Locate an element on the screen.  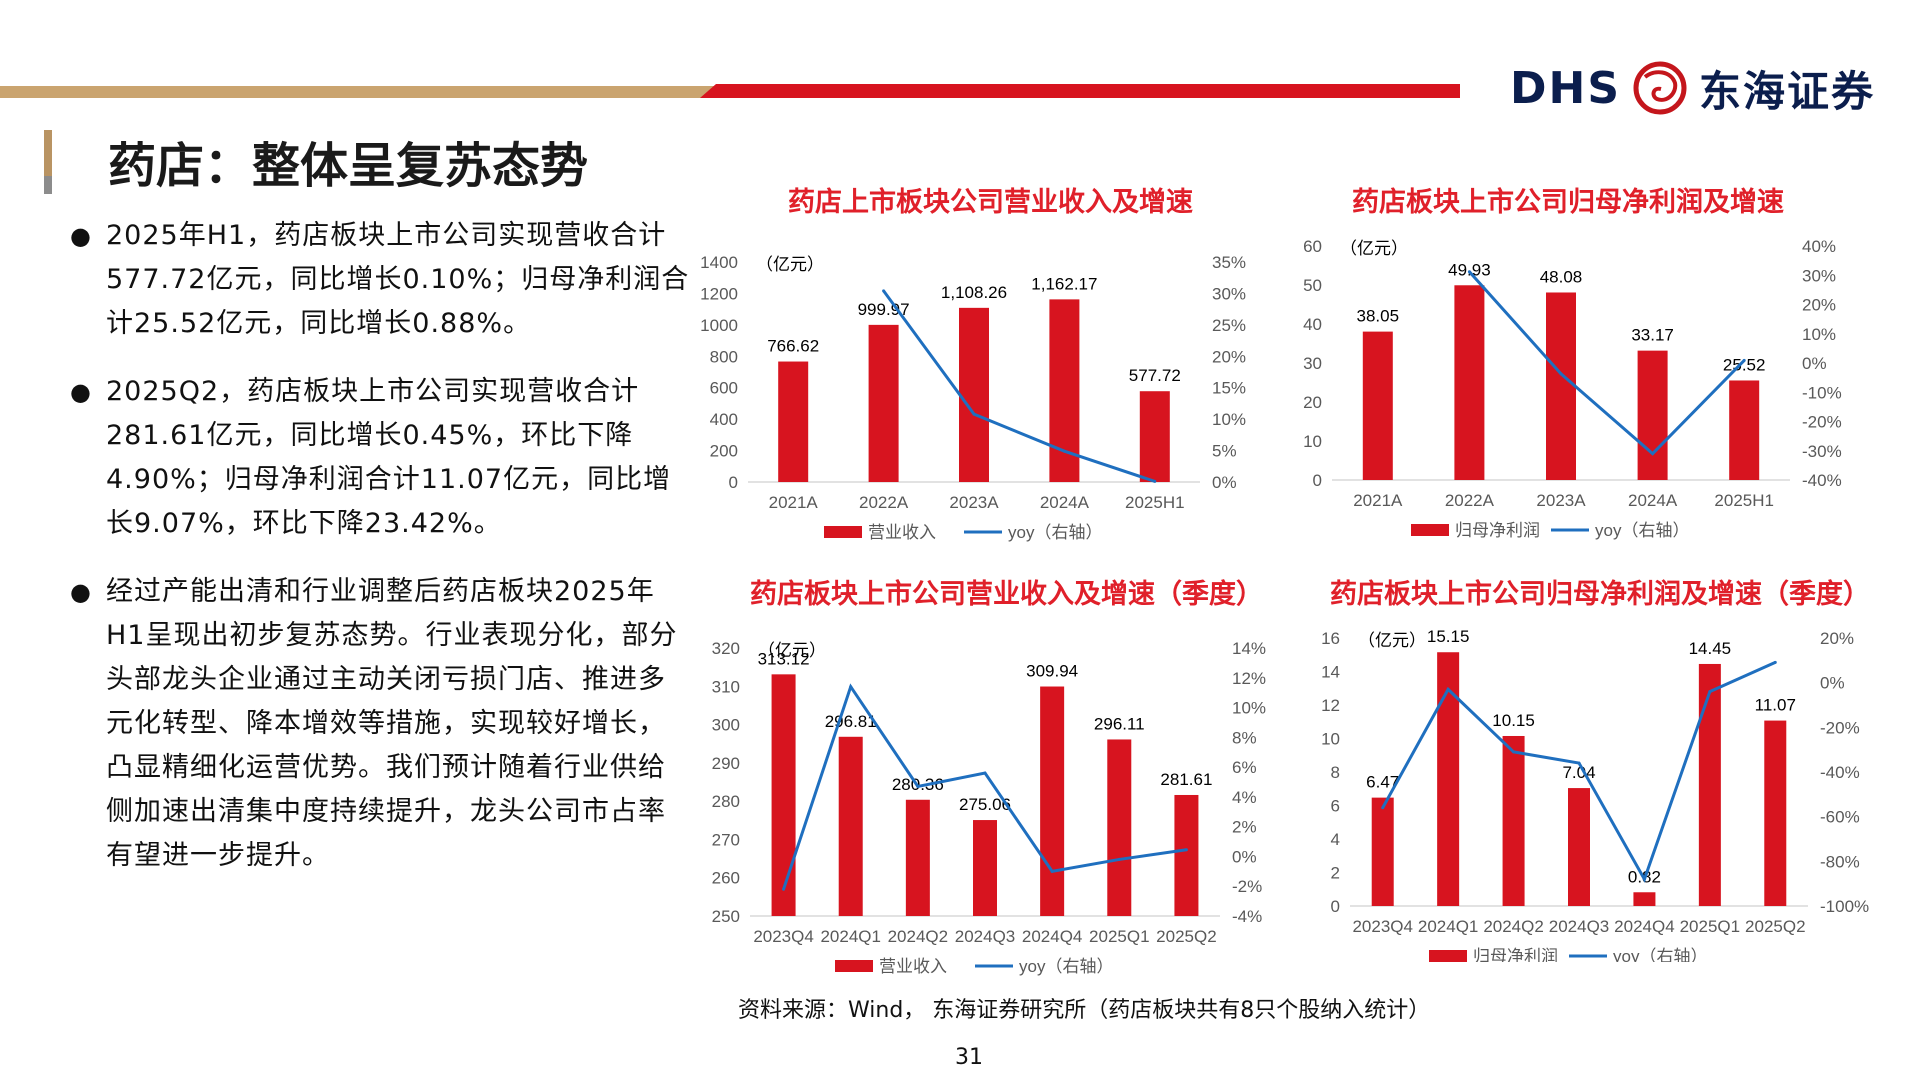
left-axis-tick-label: 1000 is located at coordinates (719, 325).